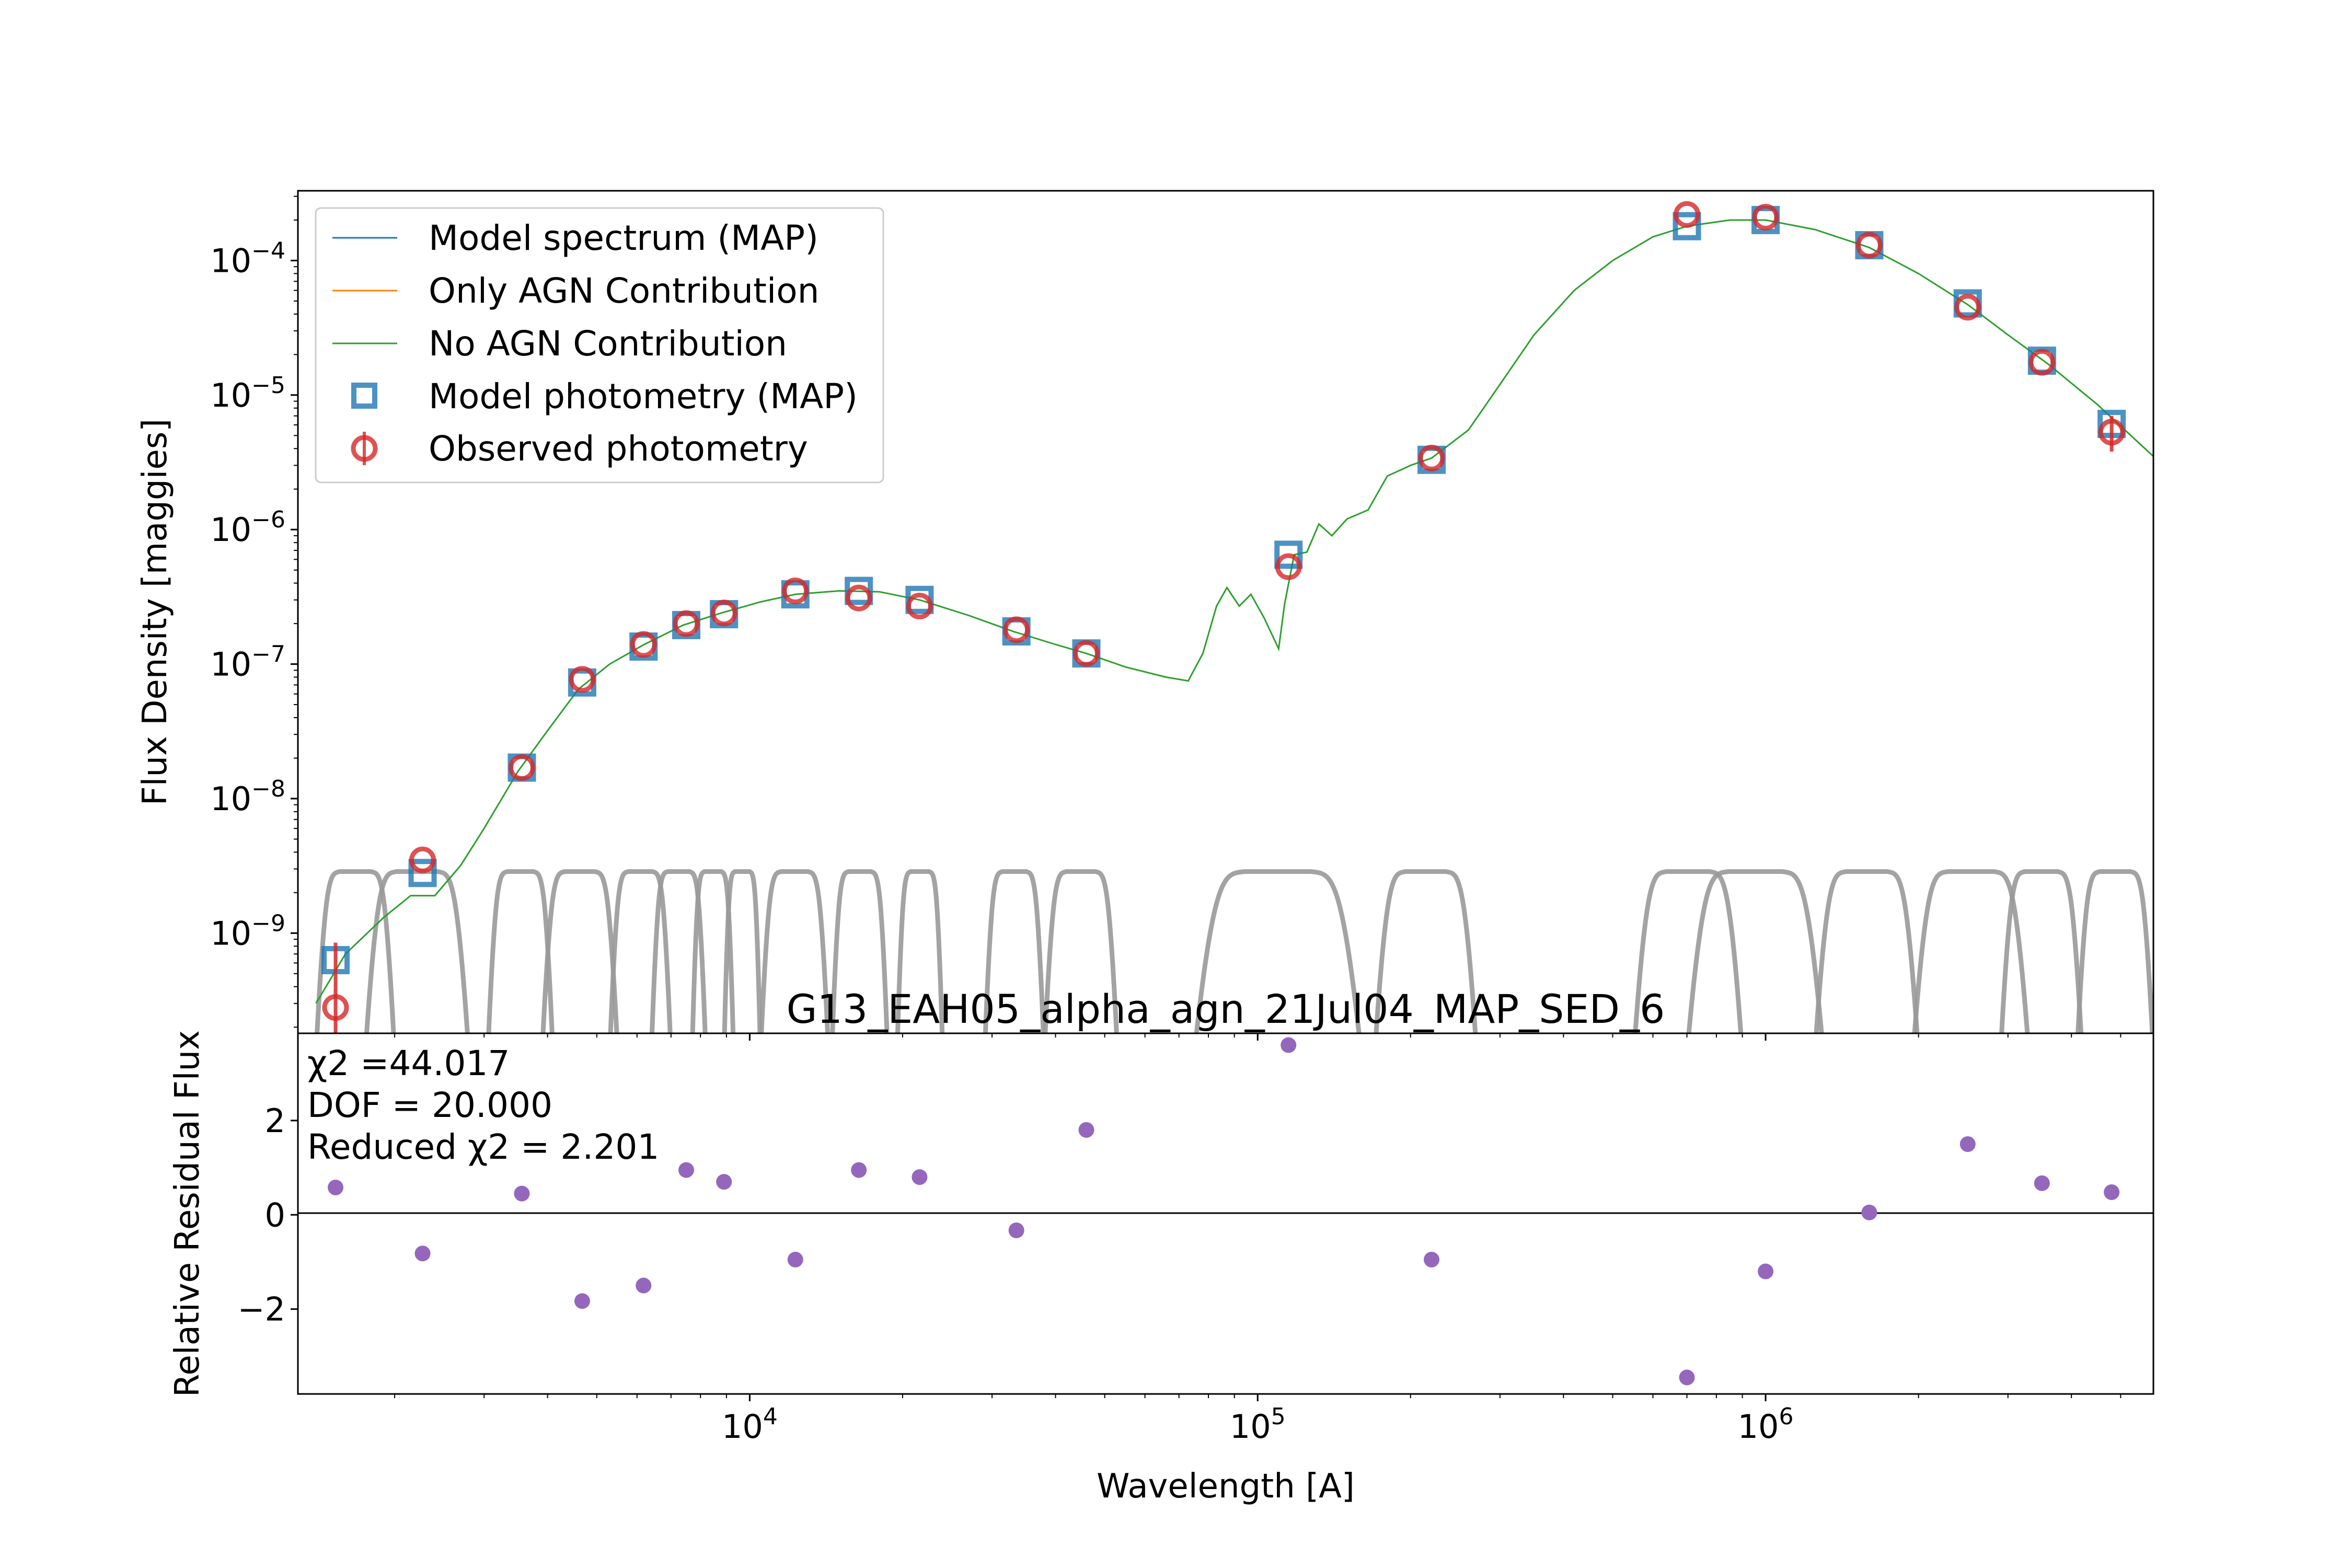  I want to click on legend-label-model-spectrum: Model spectrum (MAP), so click(623, 238).